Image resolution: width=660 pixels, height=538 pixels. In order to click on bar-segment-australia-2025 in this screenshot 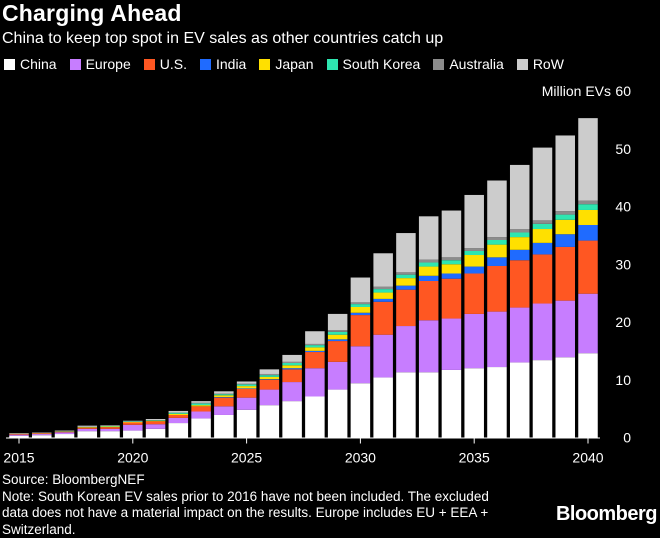, I will do `click(247, 384)`.